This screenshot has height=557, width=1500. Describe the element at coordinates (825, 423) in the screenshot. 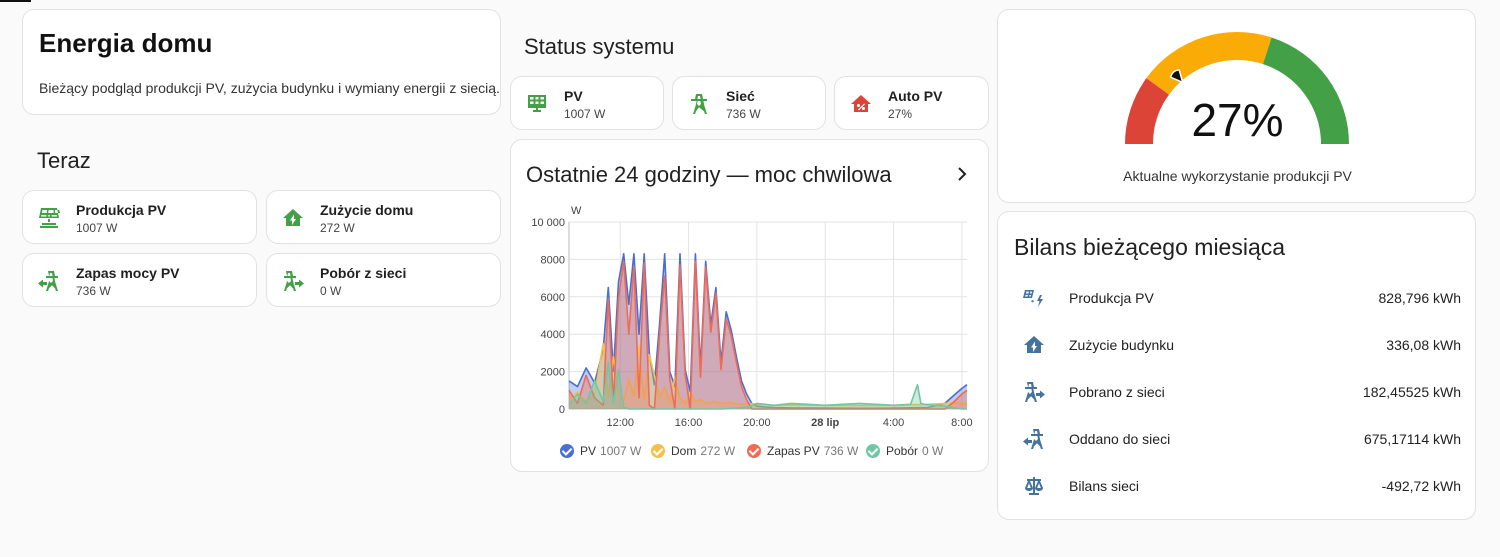

I see `x-tick-label: 28 lip` at that location.